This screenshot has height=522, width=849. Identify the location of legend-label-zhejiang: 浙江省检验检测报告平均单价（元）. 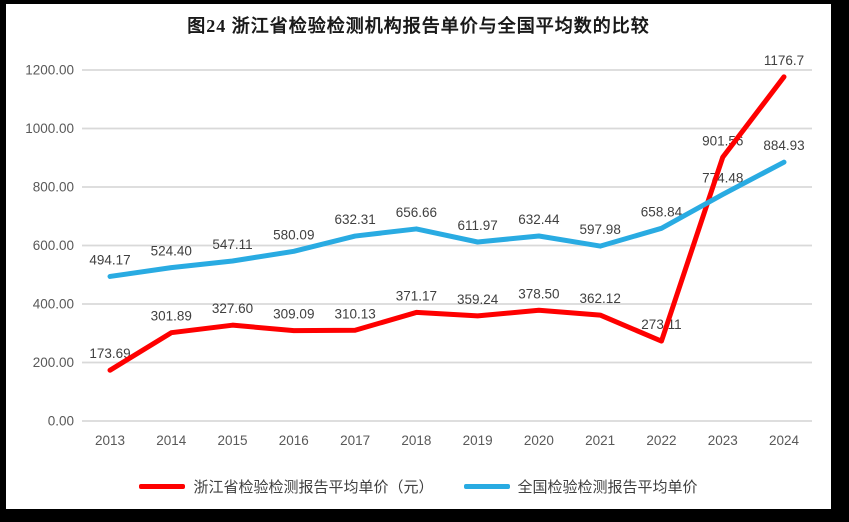
(313, 487).